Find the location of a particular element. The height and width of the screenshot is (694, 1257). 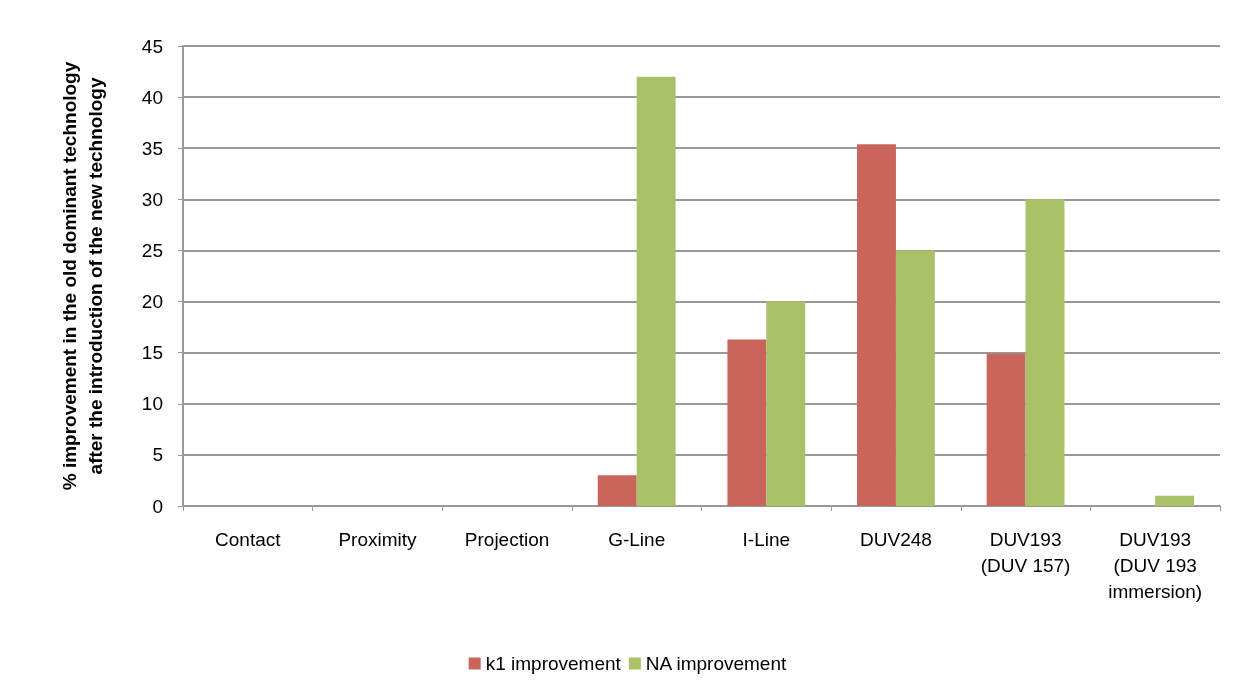

x-tick-label: Contact is located at coordinates (248, 539).